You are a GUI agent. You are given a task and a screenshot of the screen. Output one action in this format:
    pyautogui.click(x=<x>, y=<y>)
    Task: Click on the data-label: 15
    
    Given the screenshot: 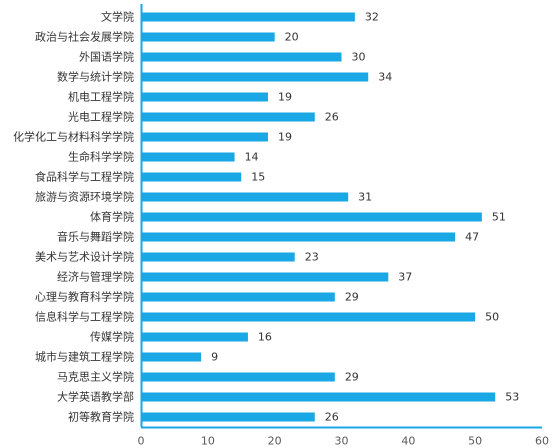 What is the action you would take?
    pyautogui.click(x=258, y=177)
    